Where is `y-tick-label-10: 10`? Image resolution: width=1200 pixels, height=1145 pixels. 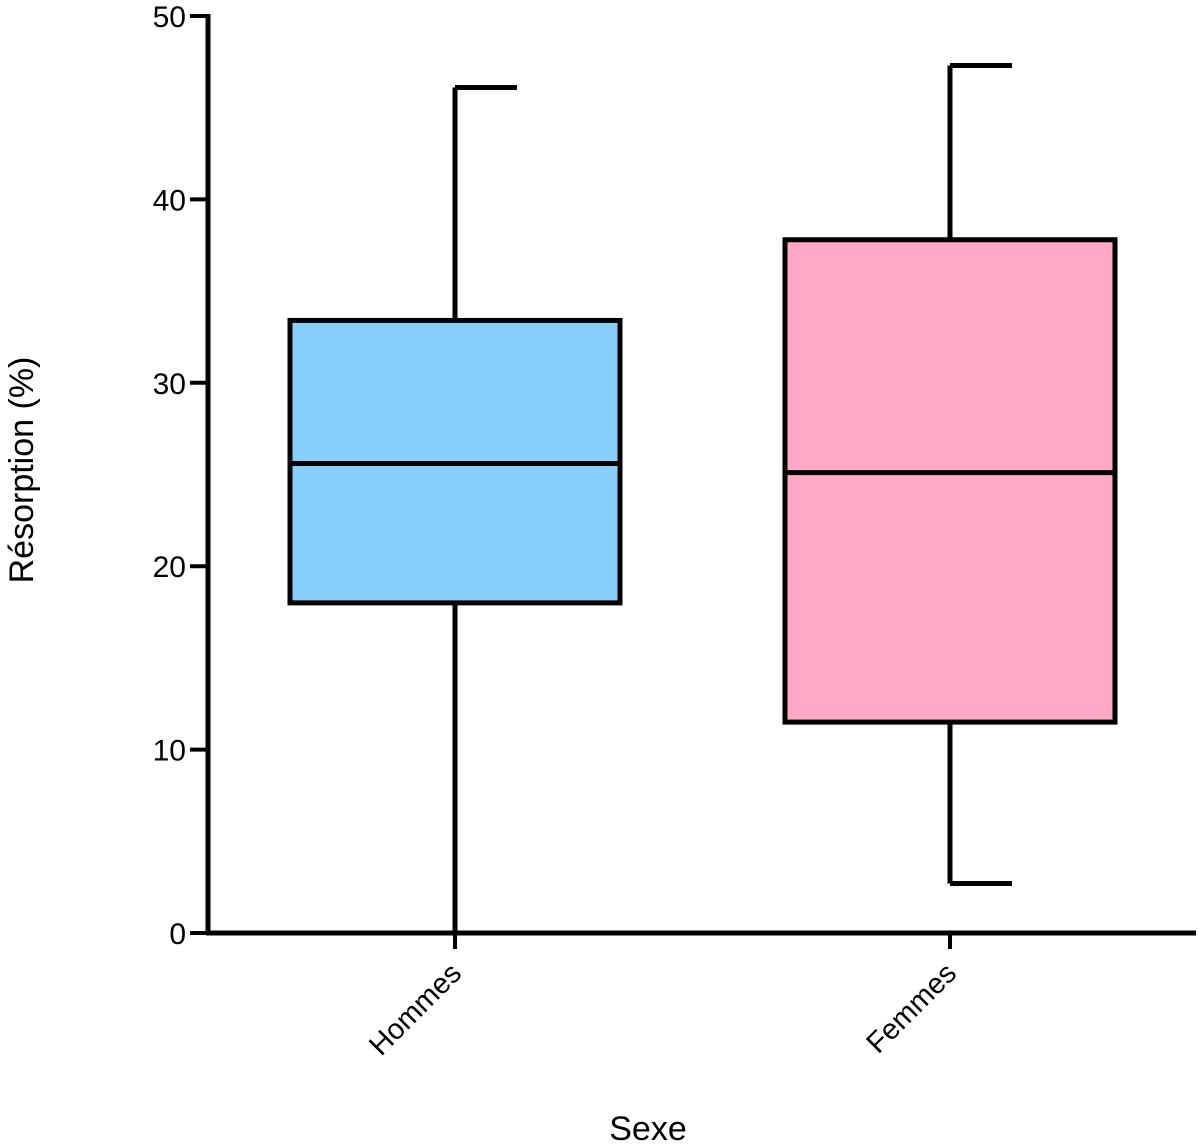 y-tick-label-10: 10 is located at coordinates (169, 751).